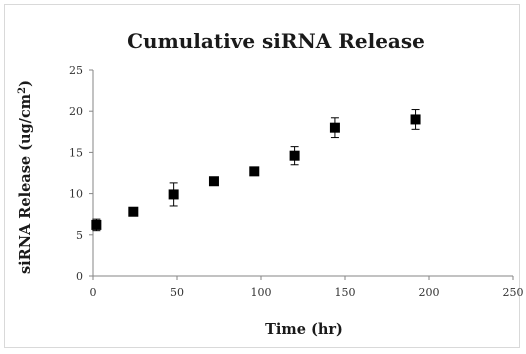 The image size is (526, 354). Describe the element at coordinates (429, 292) in the screenshot. I see `x-tick-label: 200` at that location.